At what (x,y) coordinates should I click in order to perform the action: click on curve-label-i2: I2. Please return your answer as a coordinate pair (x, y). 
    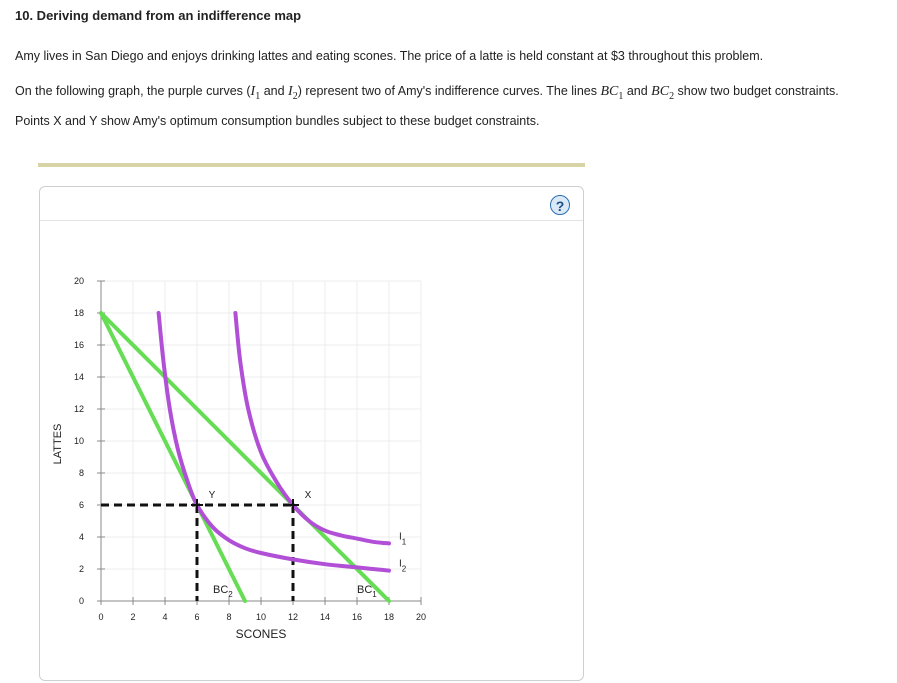
    Looking at the image, I should click on (403, 566).